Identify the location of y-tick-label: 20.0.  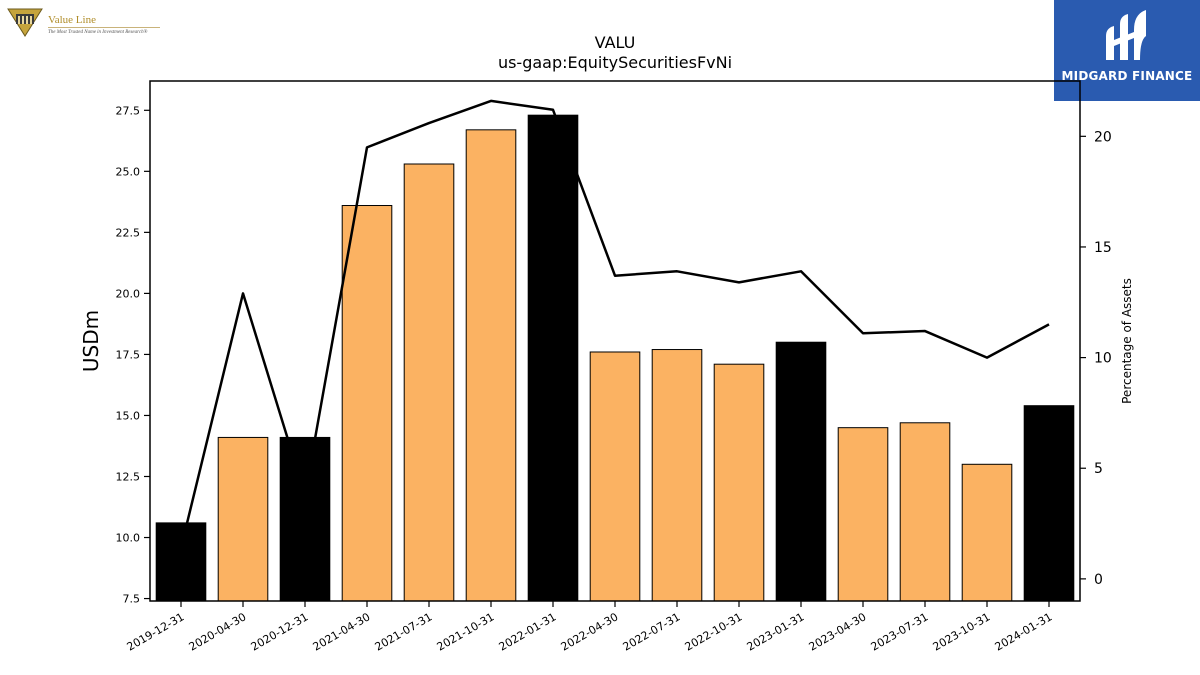
(128, 293).